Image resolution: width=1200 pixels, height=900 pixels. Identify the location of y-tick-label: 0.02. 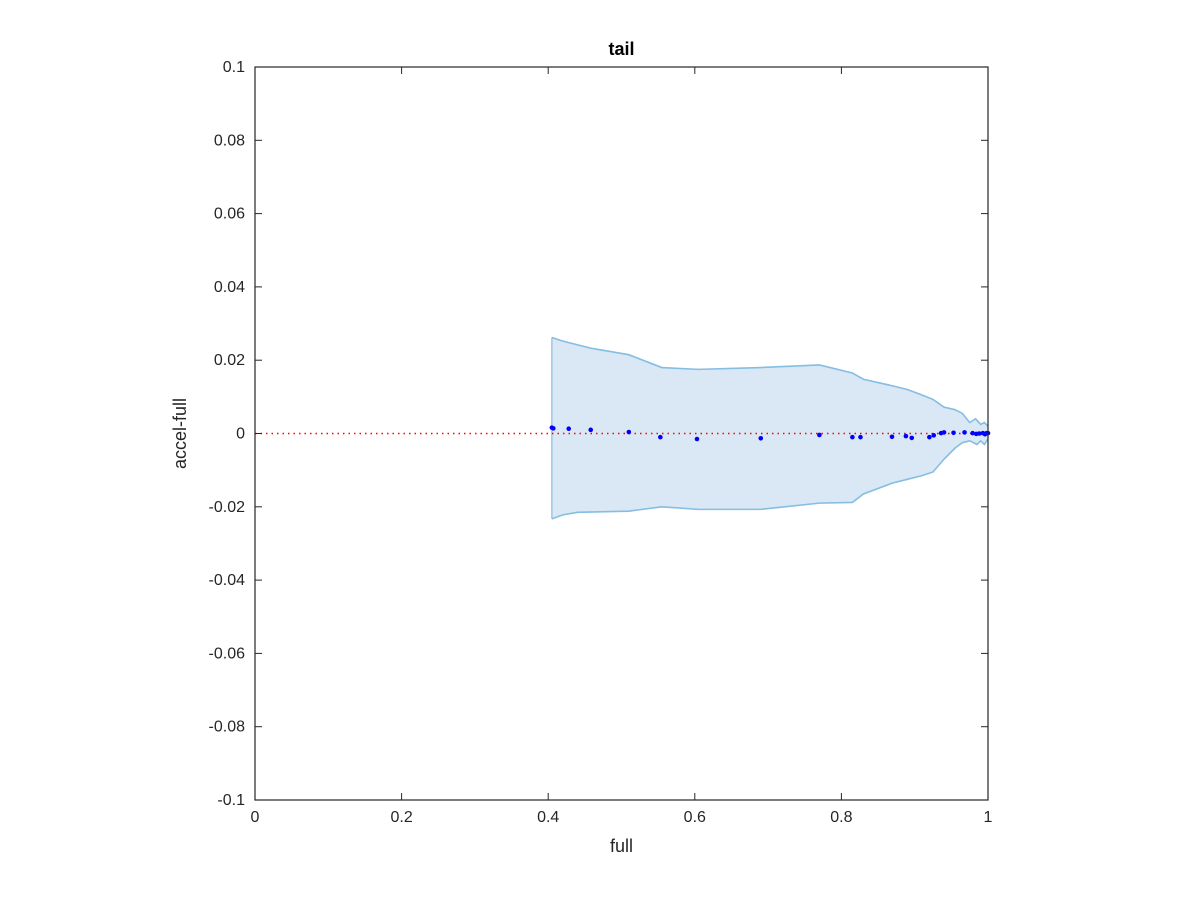
(229, 360).